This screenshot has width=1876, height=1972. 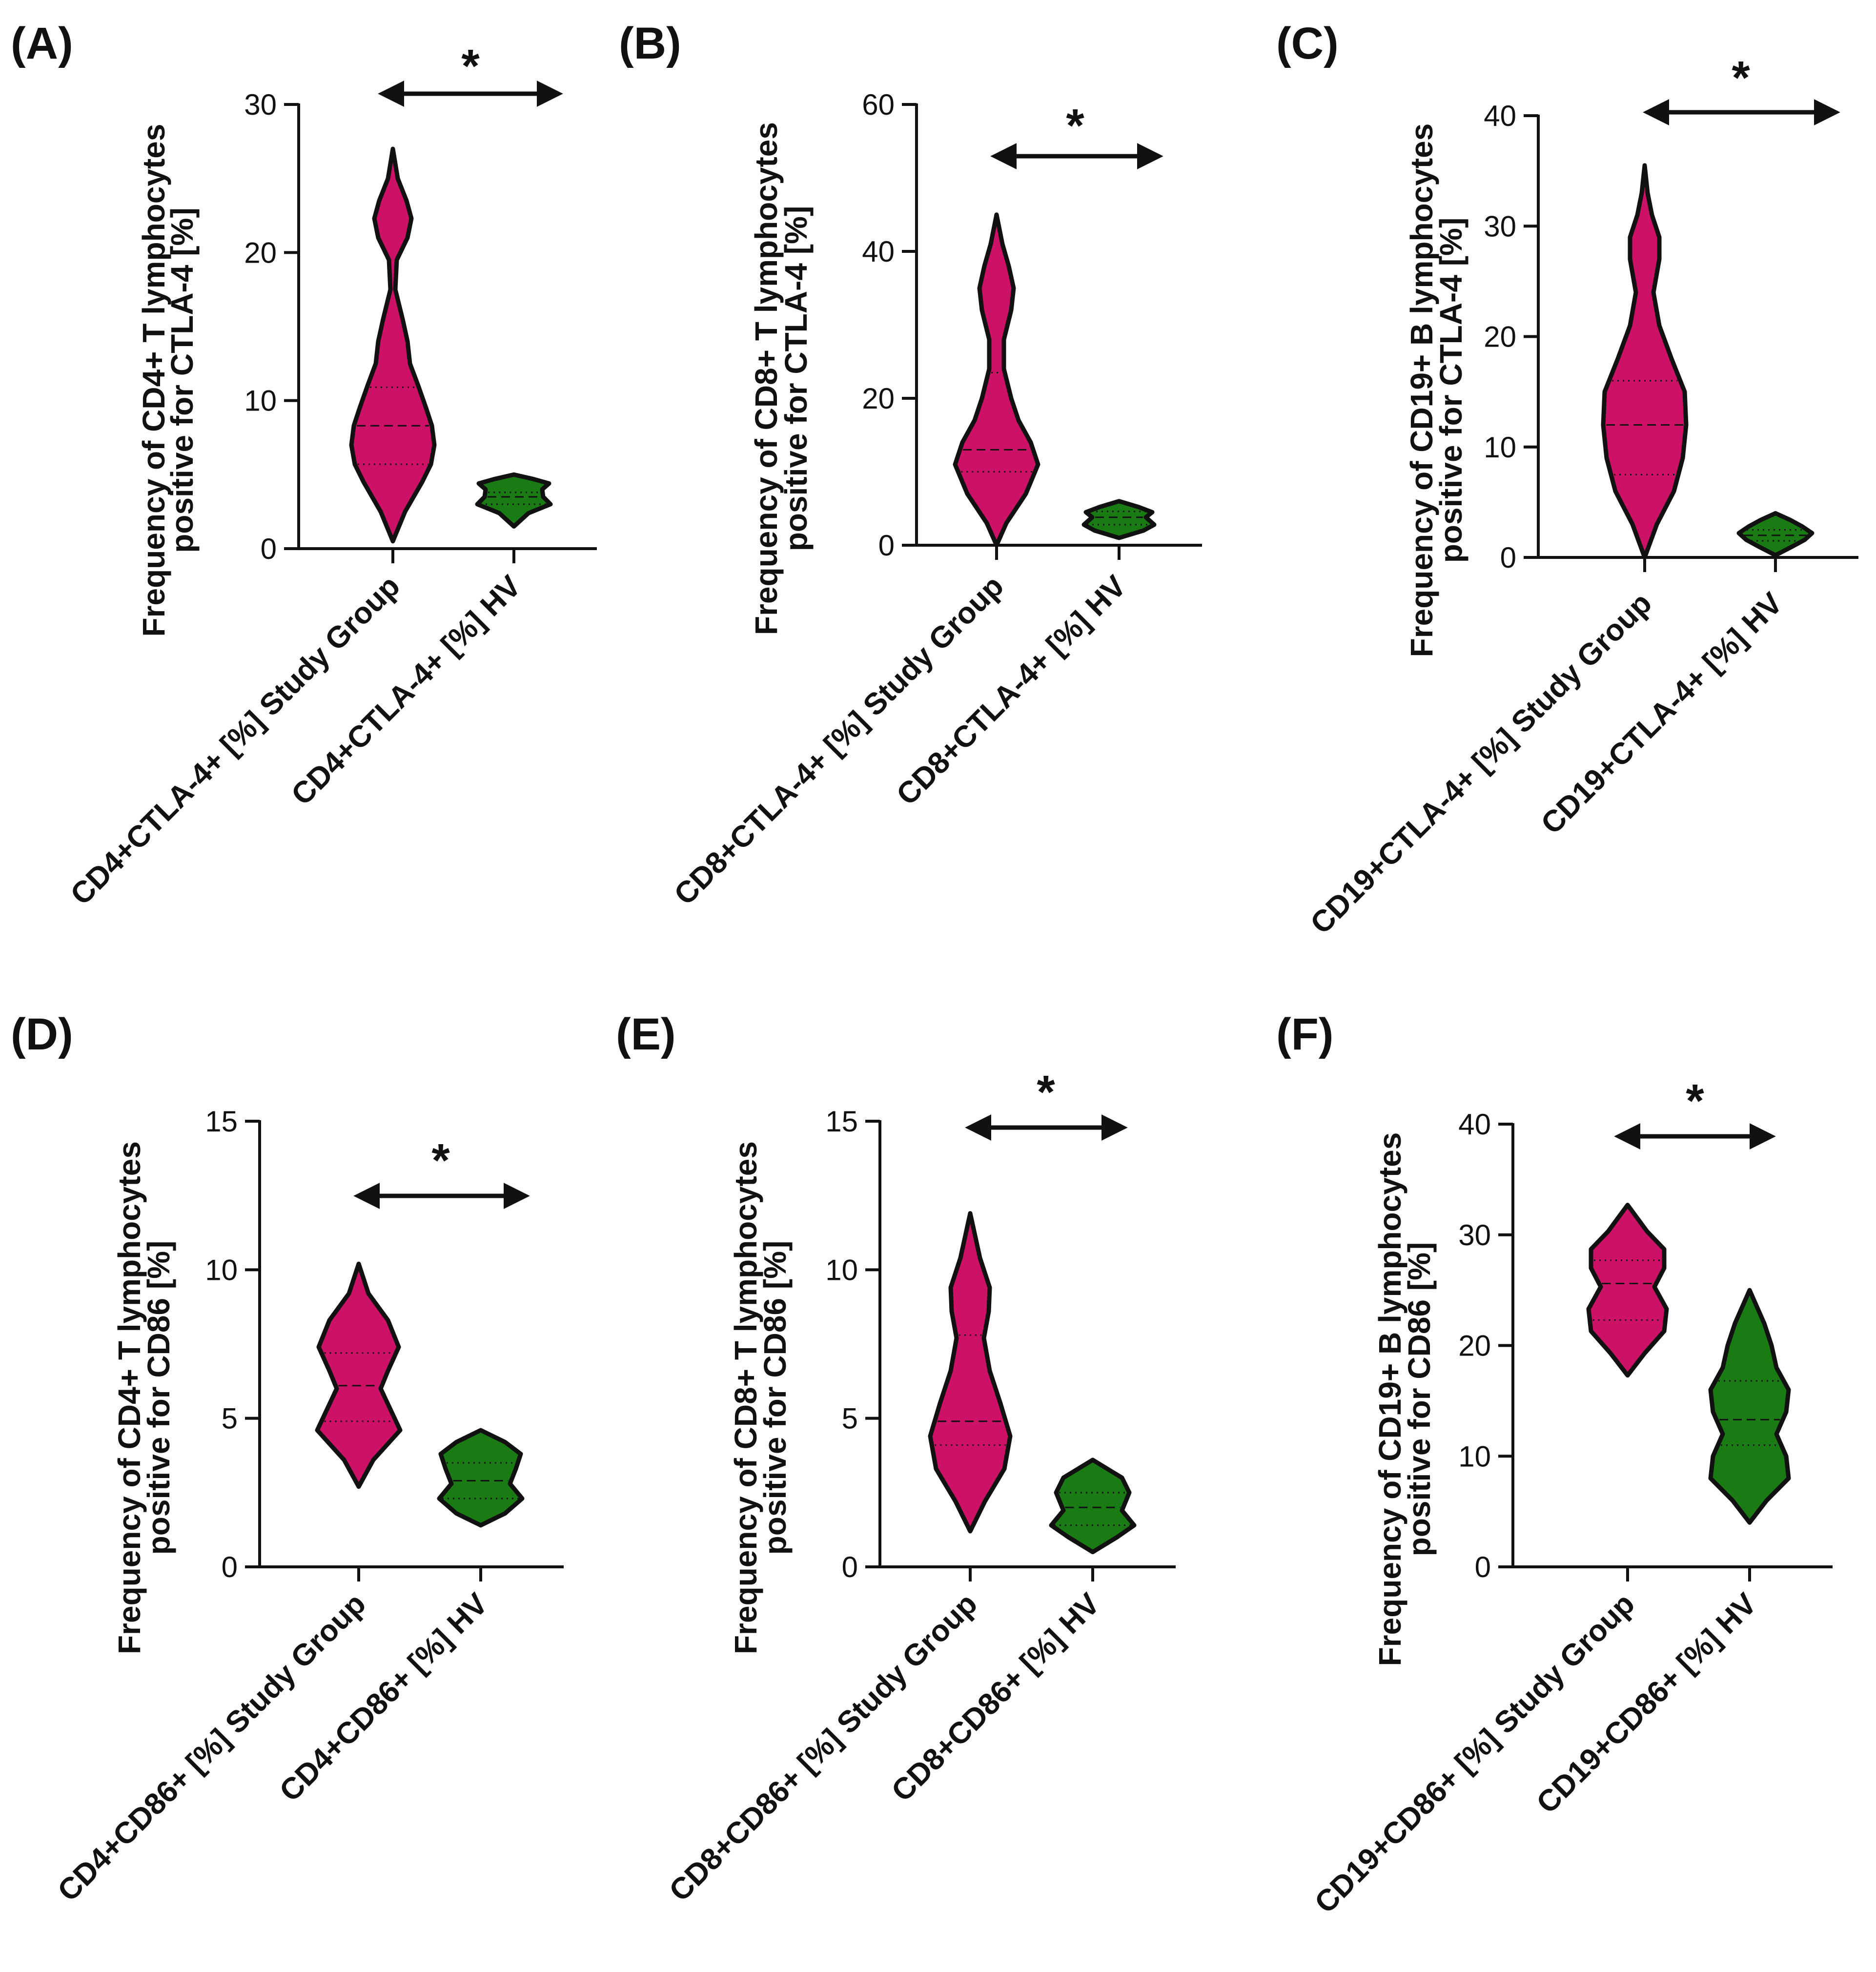 What do you see at coordinates (406, 690) in the screenshot?
I see `category-label-hv: CD4+CTLA-4+ [%] HV` at bounding box center [406, 690].